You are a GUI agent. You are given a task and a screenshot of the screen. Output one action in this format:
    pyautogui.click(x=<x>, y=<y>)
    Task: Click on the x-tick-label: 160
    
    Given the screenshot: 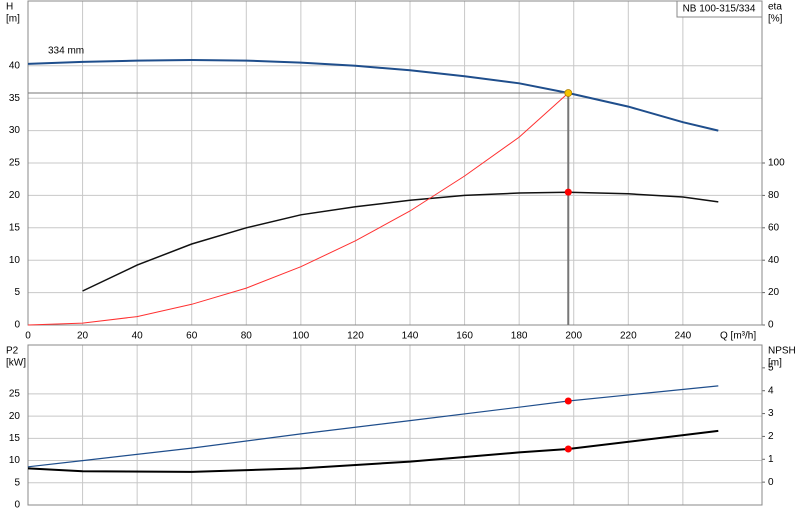 What is the action you would take?
    pyautogui.click(x=464, y=336)
    